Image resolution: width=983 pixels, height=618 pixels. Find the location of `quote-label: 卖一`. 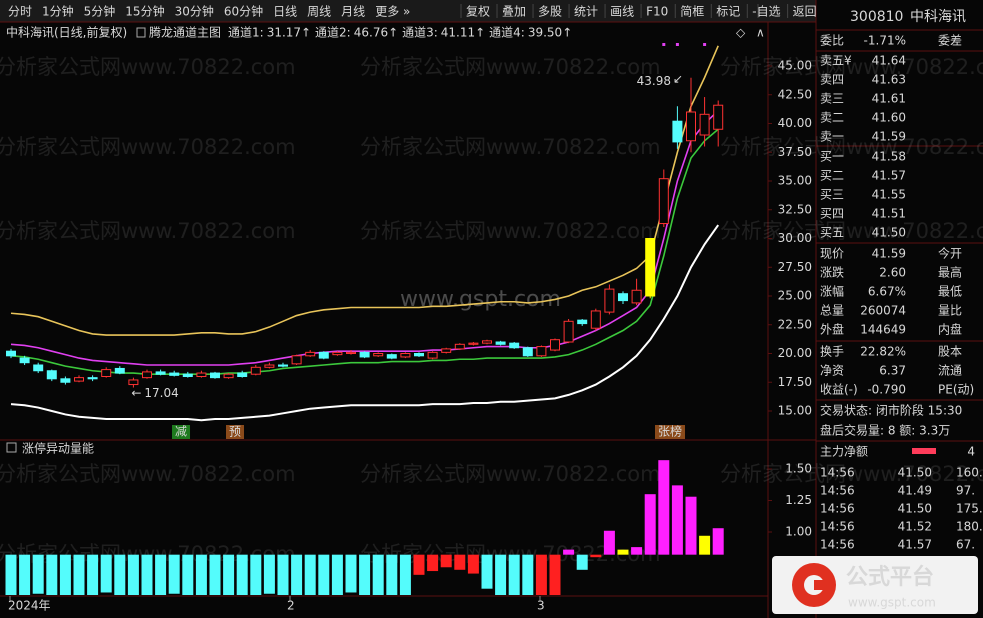

quote-label: 卖一 is located at coordinates (832, 137).